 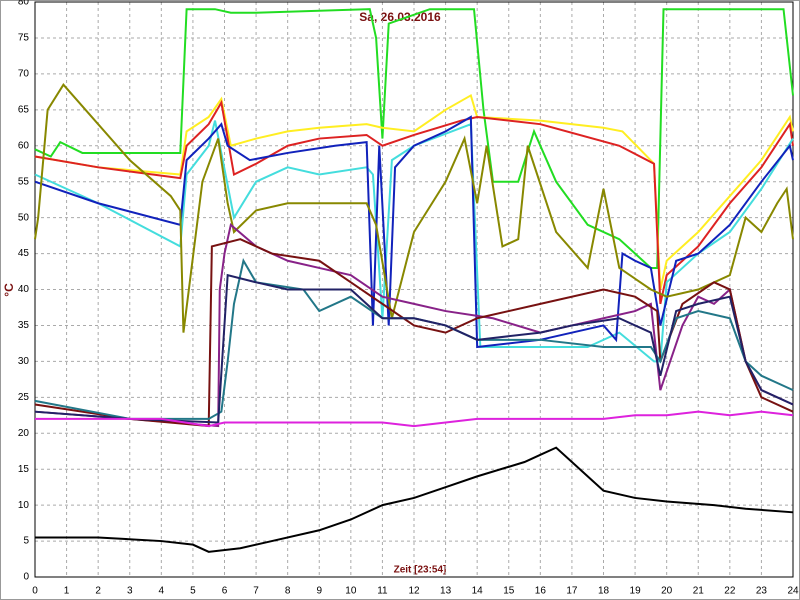 What do you see at coordinates (414, 591) in the screenshot?
I see `x-tick-label: 12` at bounding box center [414, 591].